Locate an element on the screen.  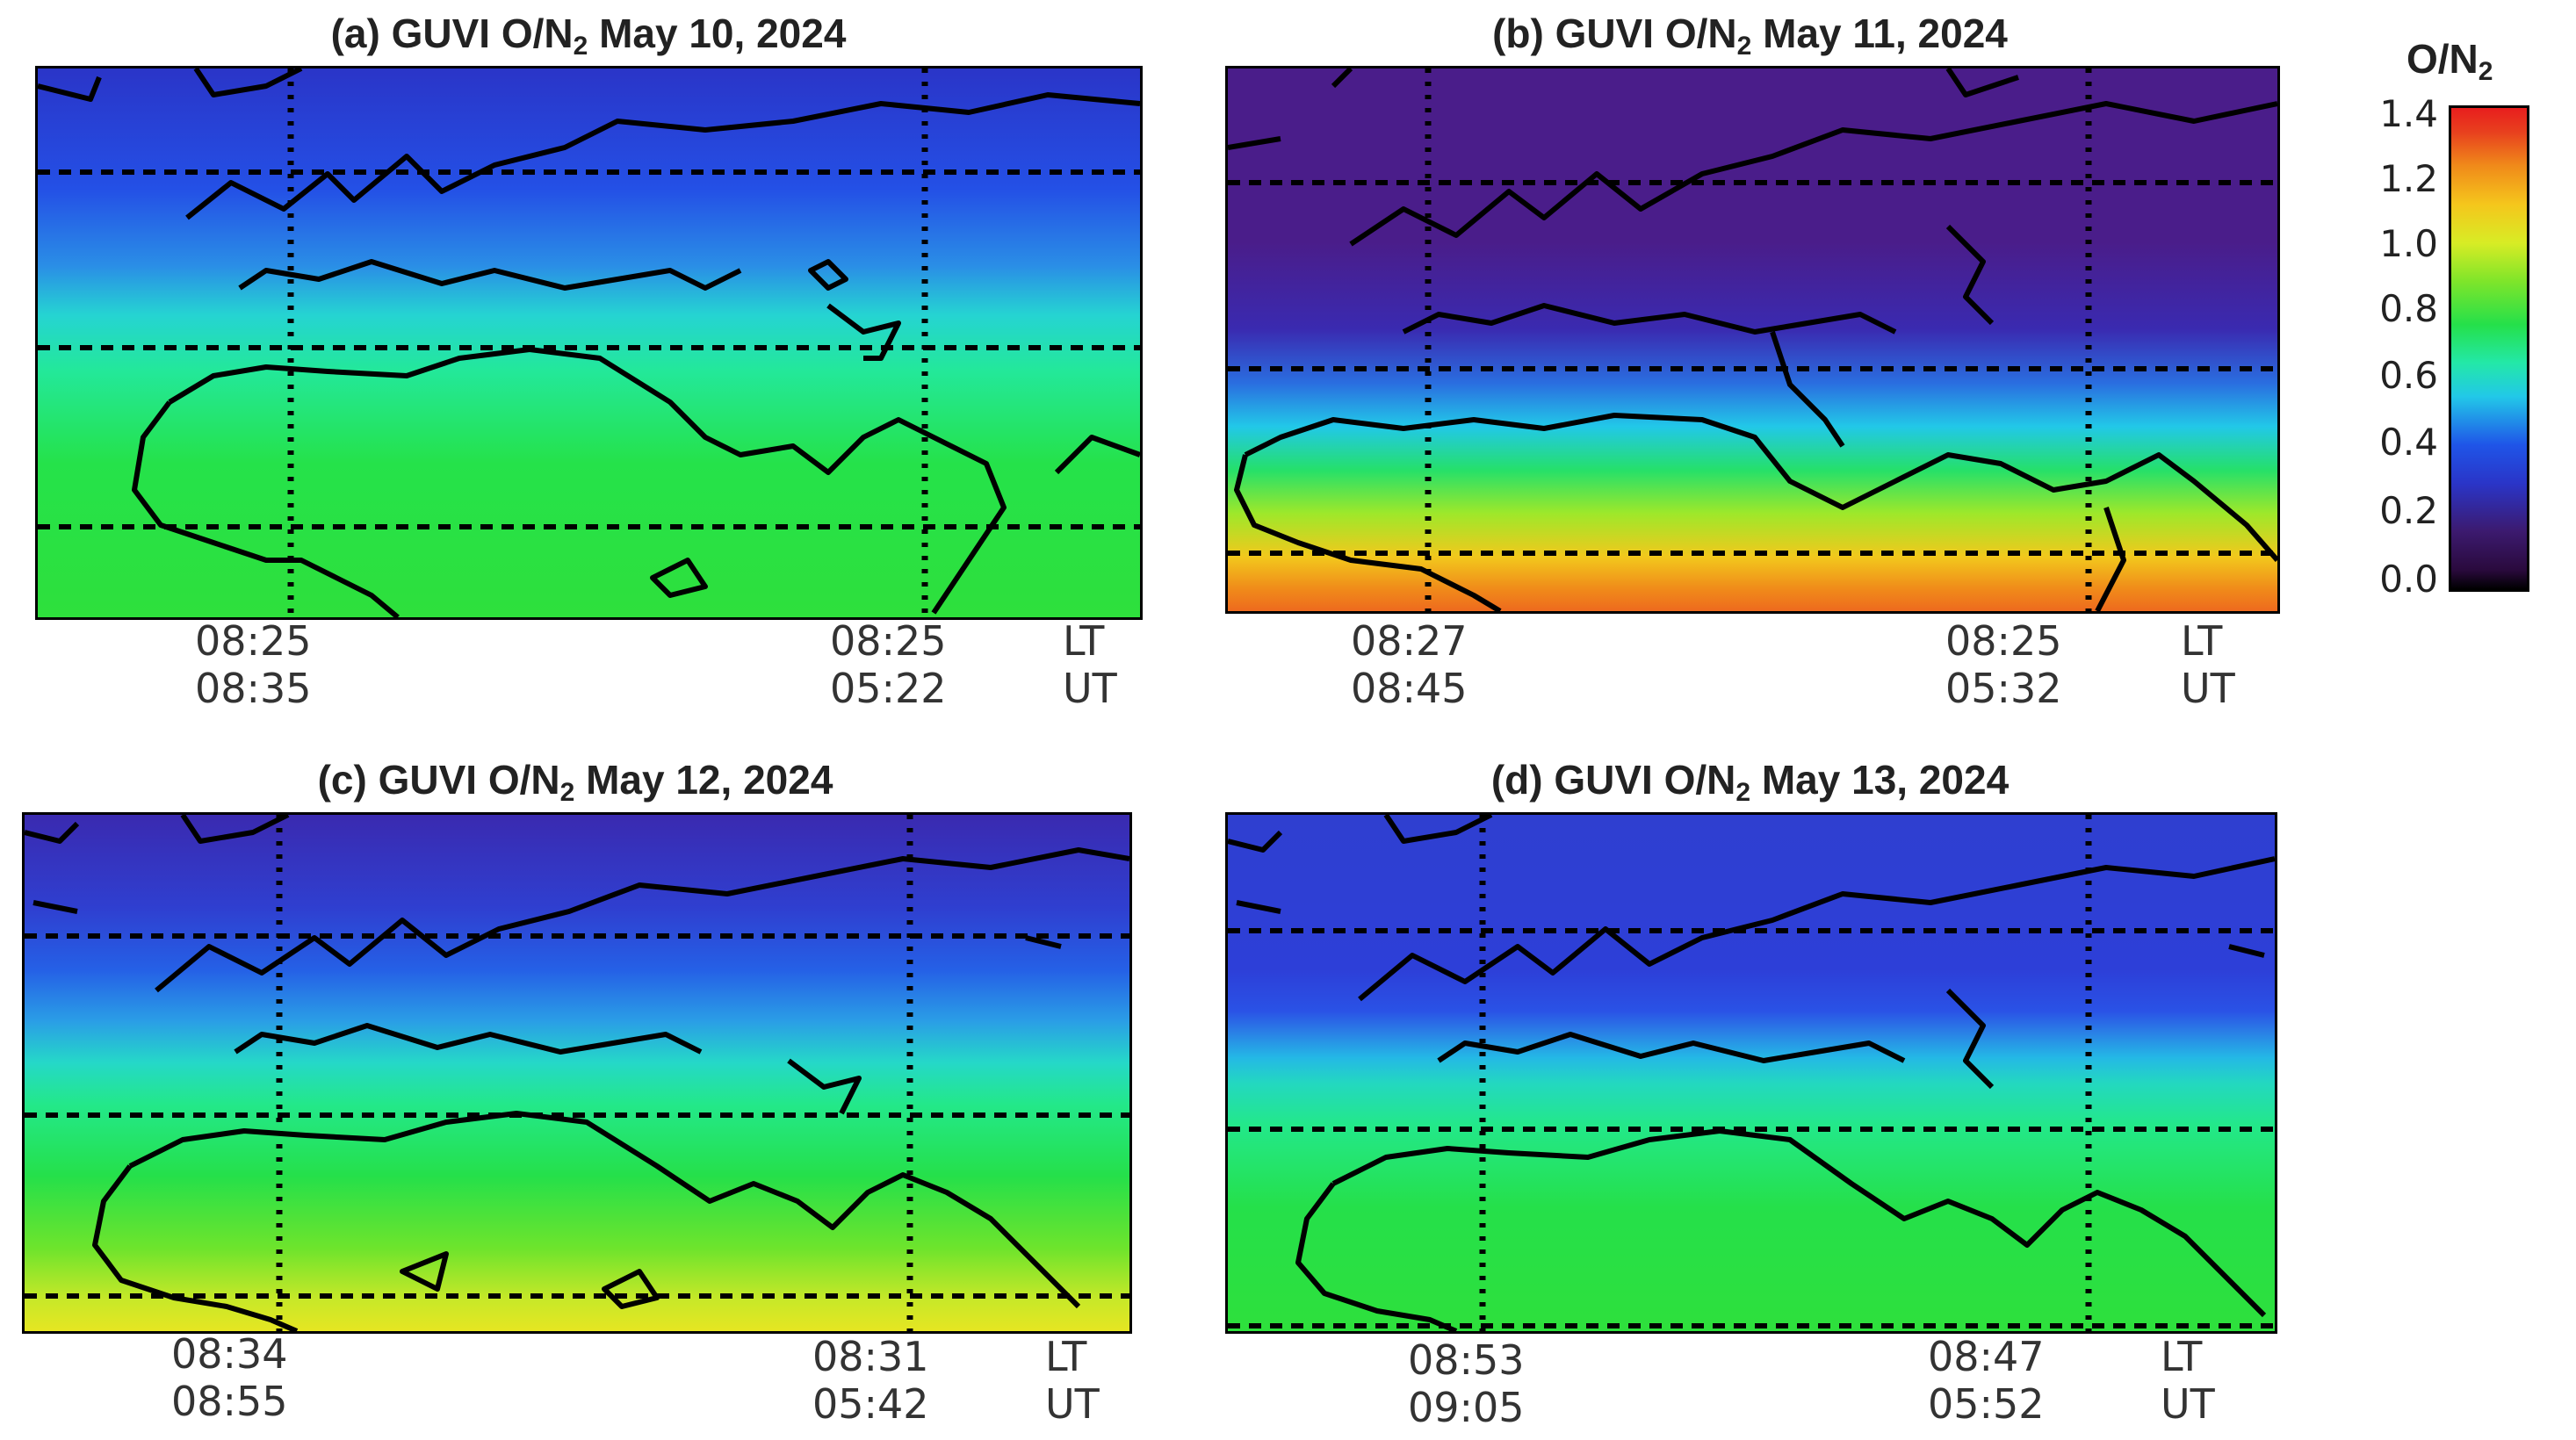
panel-d-right-lt: 08:47 is located at coordinates (1986, 1356).